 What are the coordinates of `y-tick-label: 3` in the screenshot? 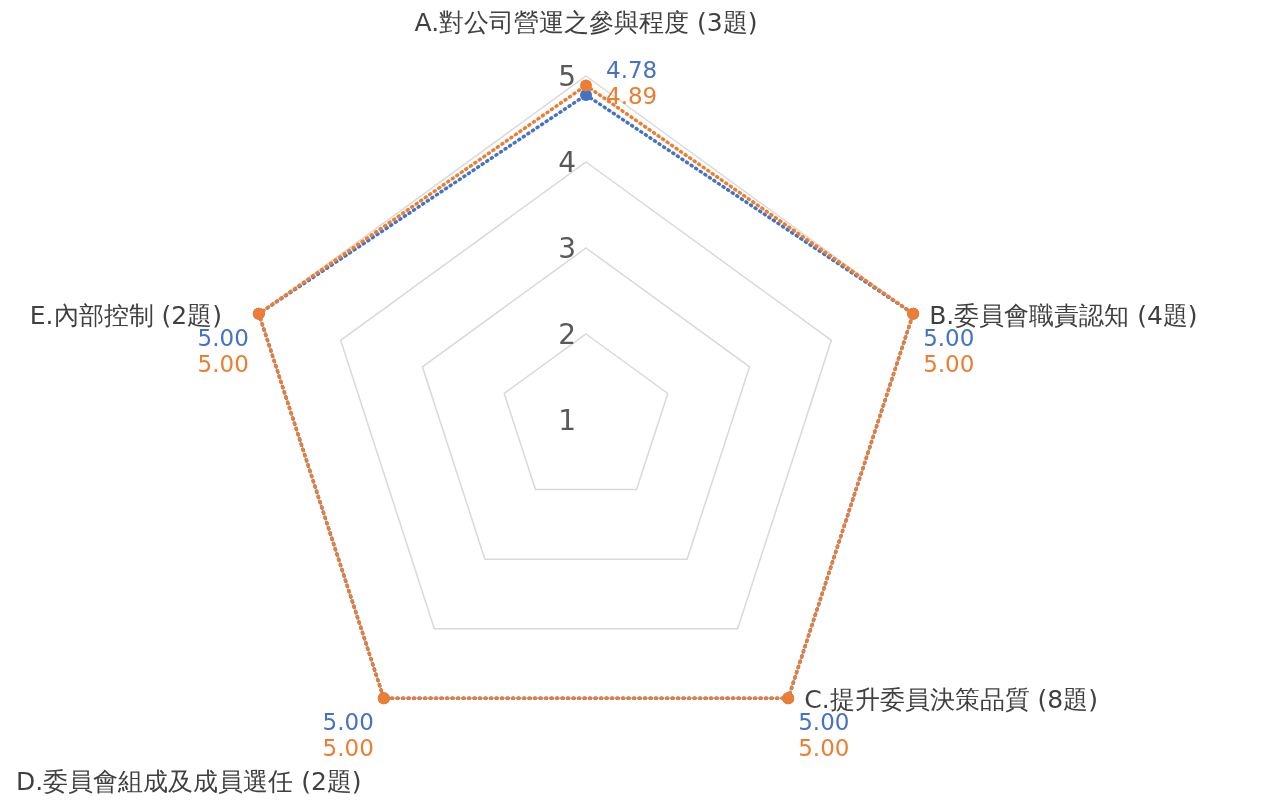 It's located at (567, 248).